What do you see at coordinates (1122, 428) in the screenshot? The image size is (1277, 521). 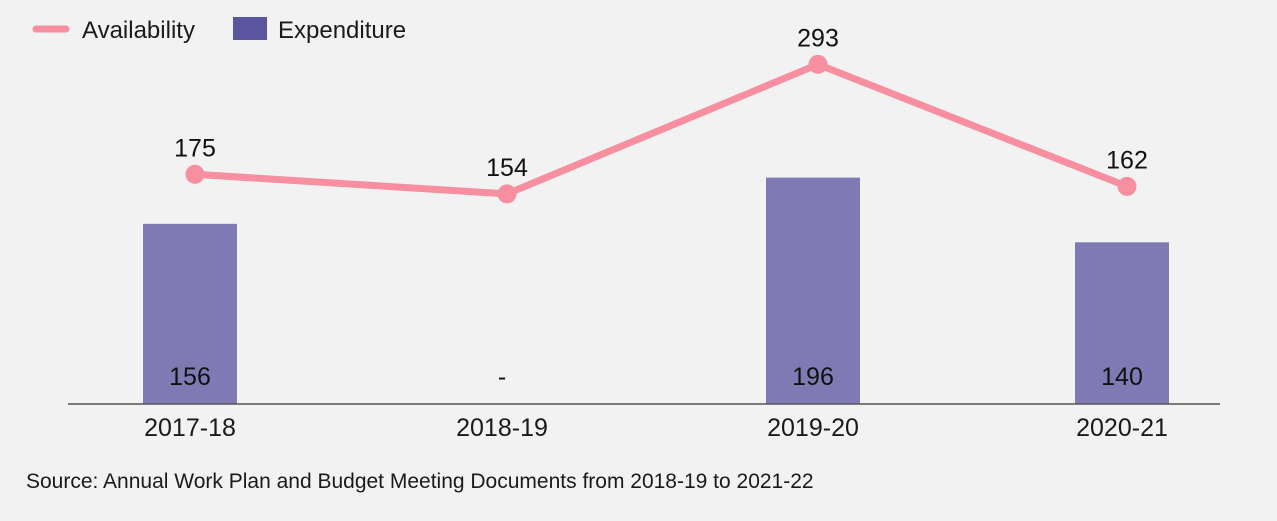 I see `x-tick-2020-21: 2020-21` at bounding box center [1122, 428].